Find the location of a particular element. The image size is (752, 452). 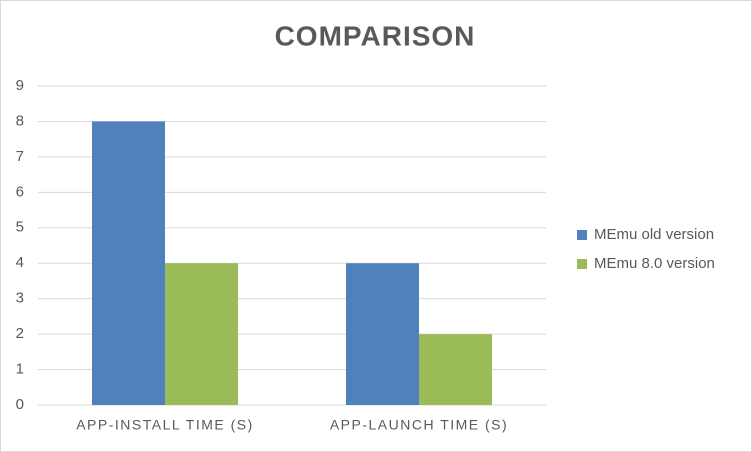

x-tick-label: APP-LAUNCH TIME (S) is located at coordinates (419, 425).